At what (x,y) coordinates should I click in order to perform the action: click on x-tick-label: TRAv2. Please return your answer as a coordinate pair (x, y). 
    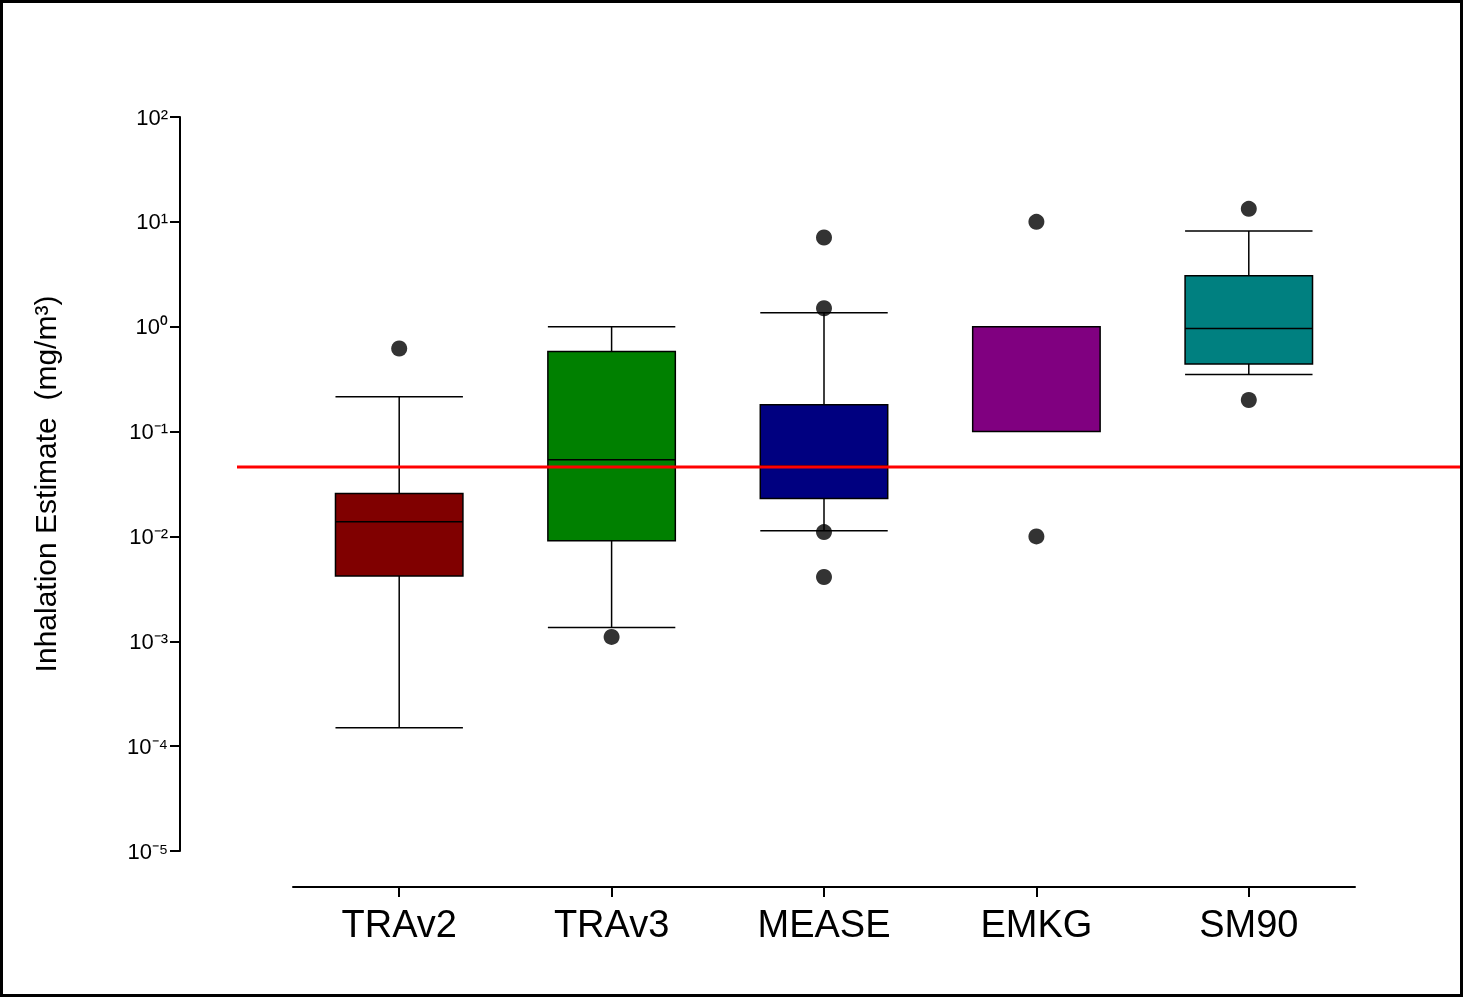
    Looking at the image, I should click on (399, 924).